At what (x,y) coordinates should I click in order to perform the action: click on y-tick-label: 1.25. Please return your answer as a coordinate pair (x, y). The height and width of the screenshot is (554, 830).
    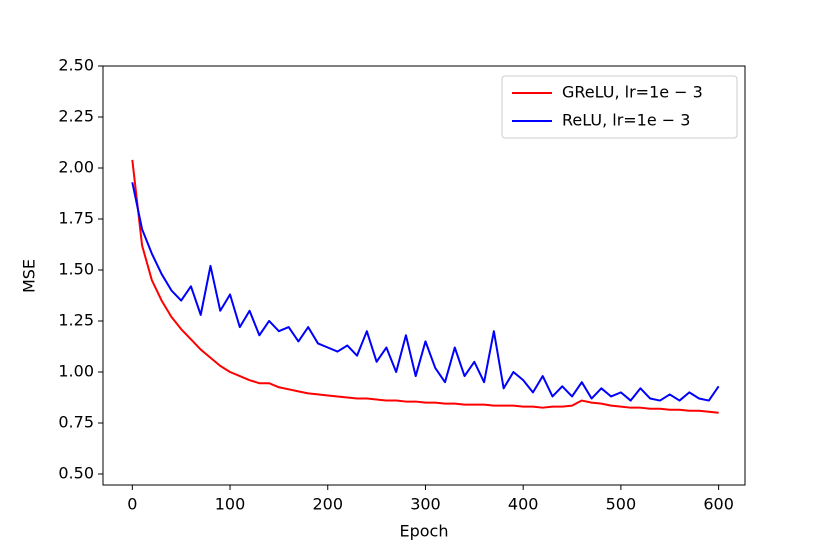
    Looking at the image, I should click on (76, 319).